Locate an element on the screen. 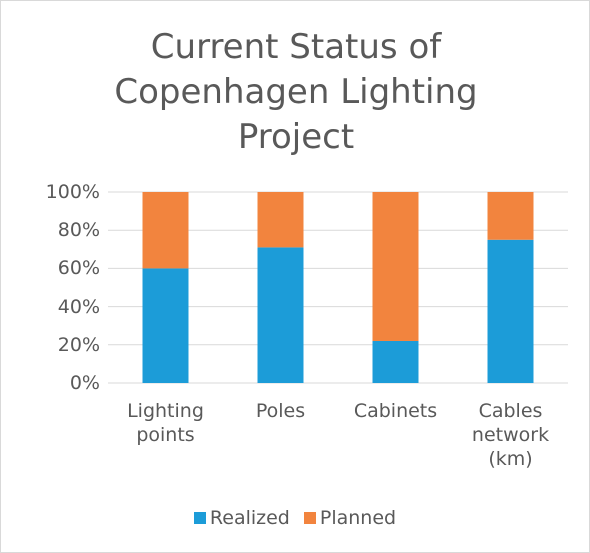  y-tick-label: 40% is located at coordinates (78, 306).